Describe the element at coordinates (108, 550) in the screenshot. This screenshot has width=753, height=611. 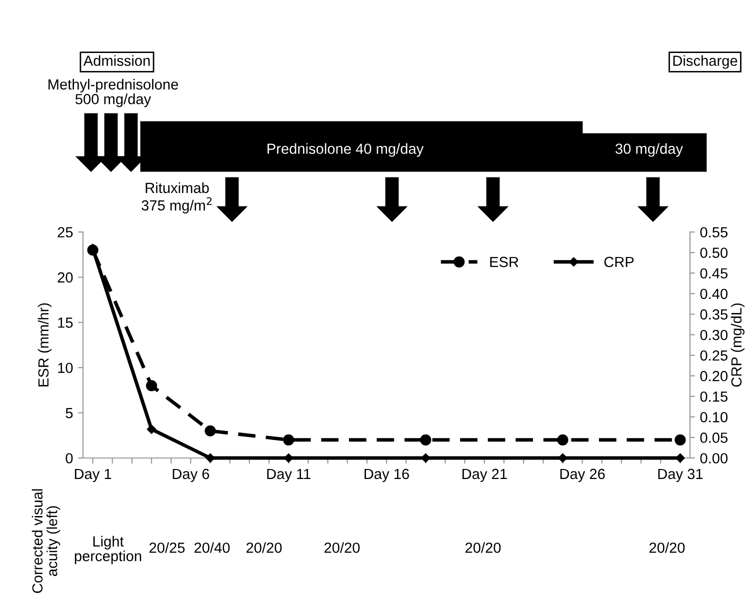
I see `text: Light perception` at that location.